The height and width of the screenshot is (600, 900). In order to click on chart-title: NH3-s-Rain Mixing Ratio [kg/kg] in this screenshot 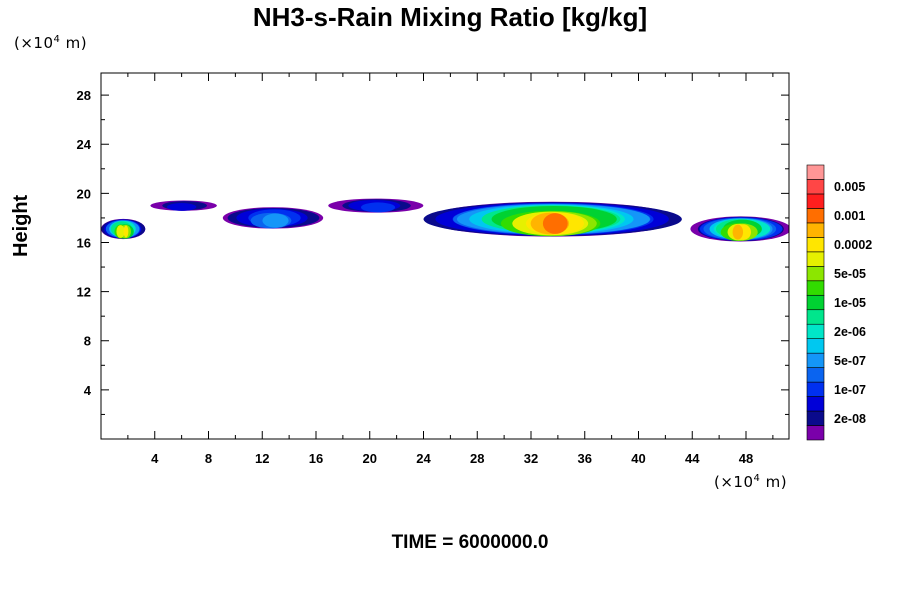, I will do `click(450, 17)`.